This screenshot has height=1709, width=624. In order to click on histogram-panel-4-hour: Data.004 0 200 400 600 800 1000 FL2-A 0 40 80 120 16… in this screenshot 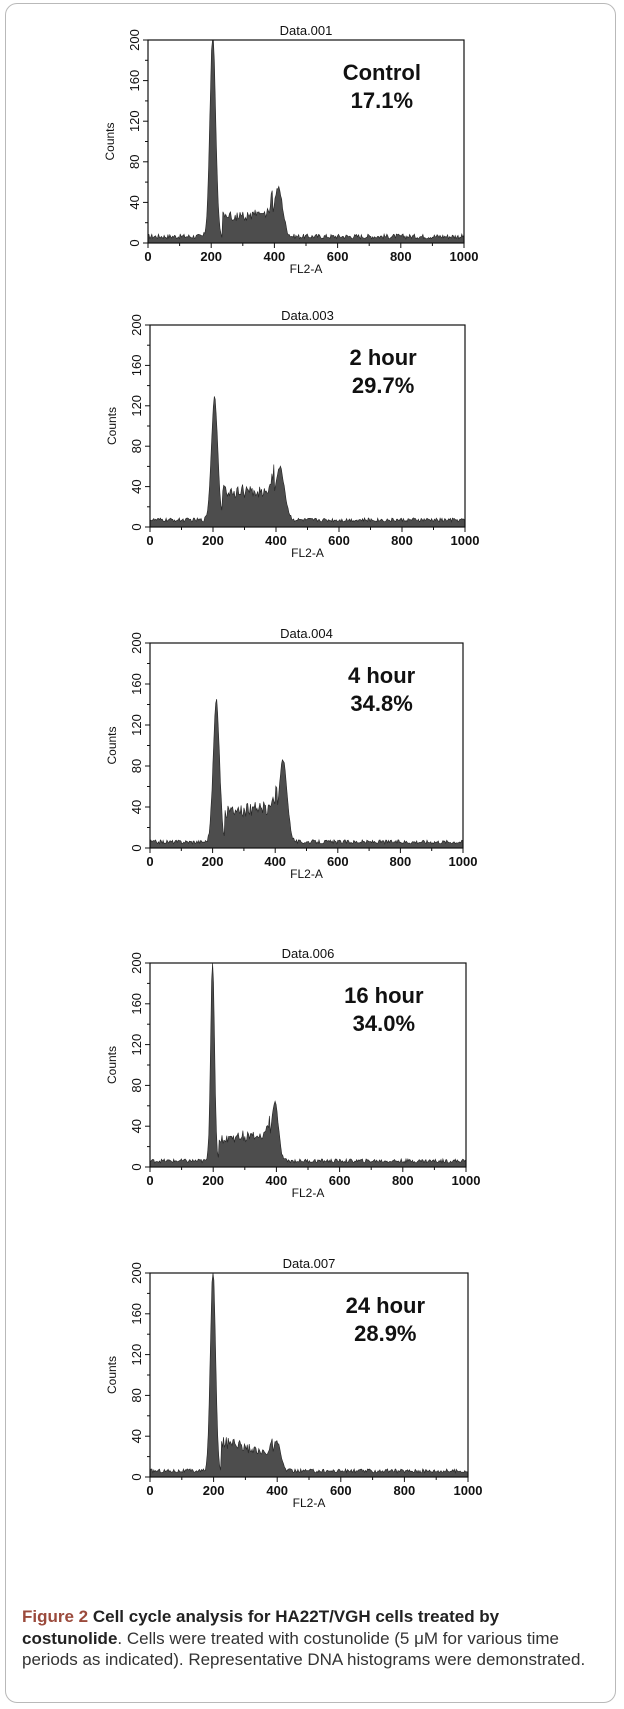, I will do `click(291, 754)`.